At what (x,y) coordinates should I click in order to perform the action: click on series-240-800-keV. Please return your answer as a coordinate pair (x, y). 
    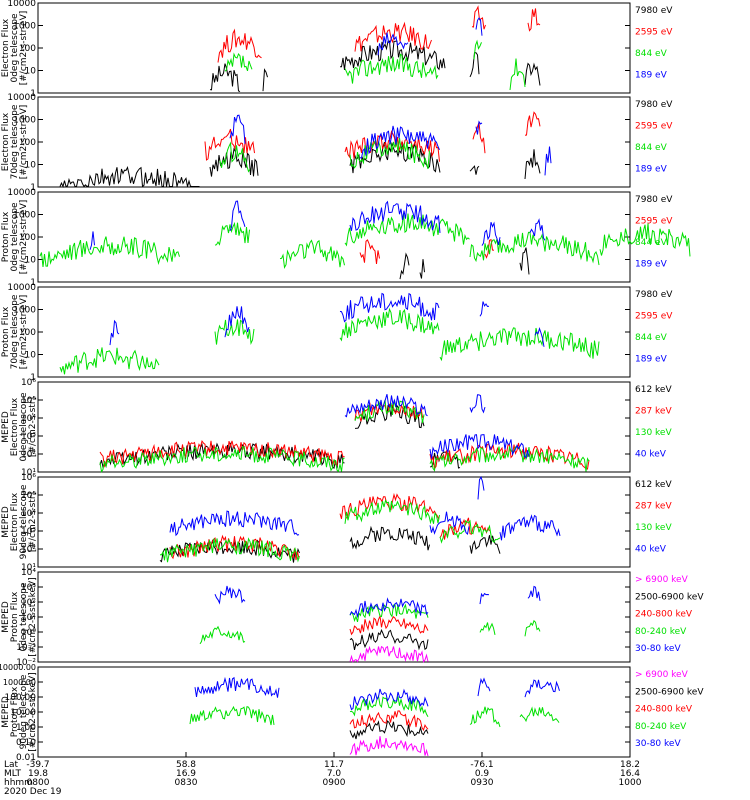
    Looking at the image, I should click on (389, 625).